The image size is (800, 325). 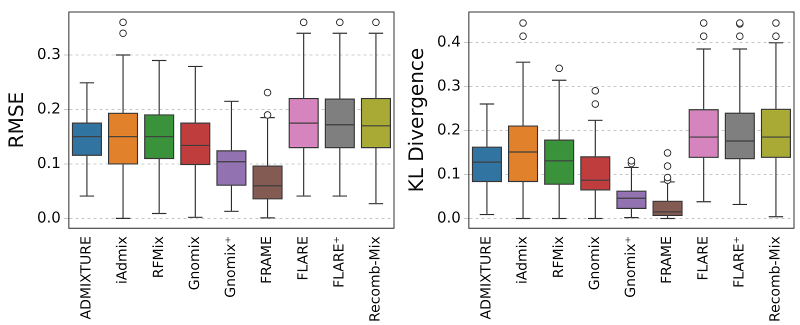 What do you see at coordinates (416, 120) in the screenshot?
I see `y-axis-title: KL Divergence` at bounding box center [416, 120].